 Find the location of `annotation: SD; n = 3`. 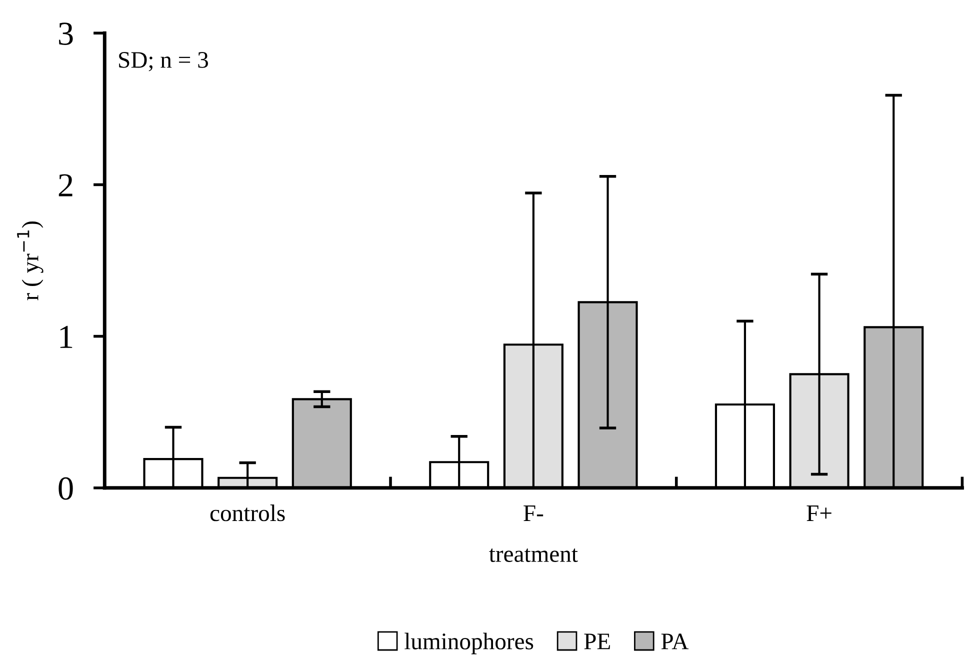

annotation: SD; n = 3 is located at coordinates (163, 62).